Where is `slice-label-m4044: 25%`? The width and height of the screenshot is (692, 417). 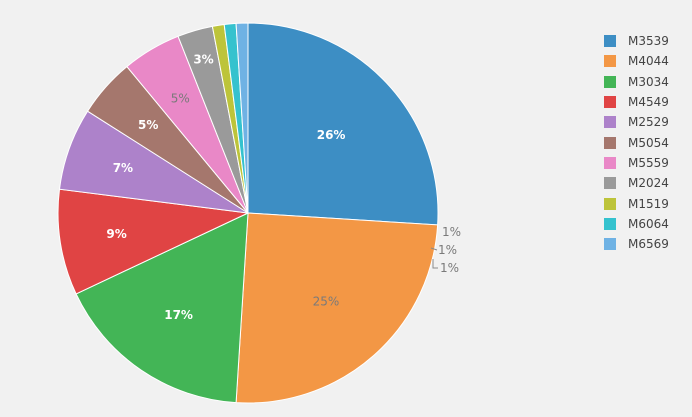 slice-label-m4044: 25% is located at coordinates (326, 301).